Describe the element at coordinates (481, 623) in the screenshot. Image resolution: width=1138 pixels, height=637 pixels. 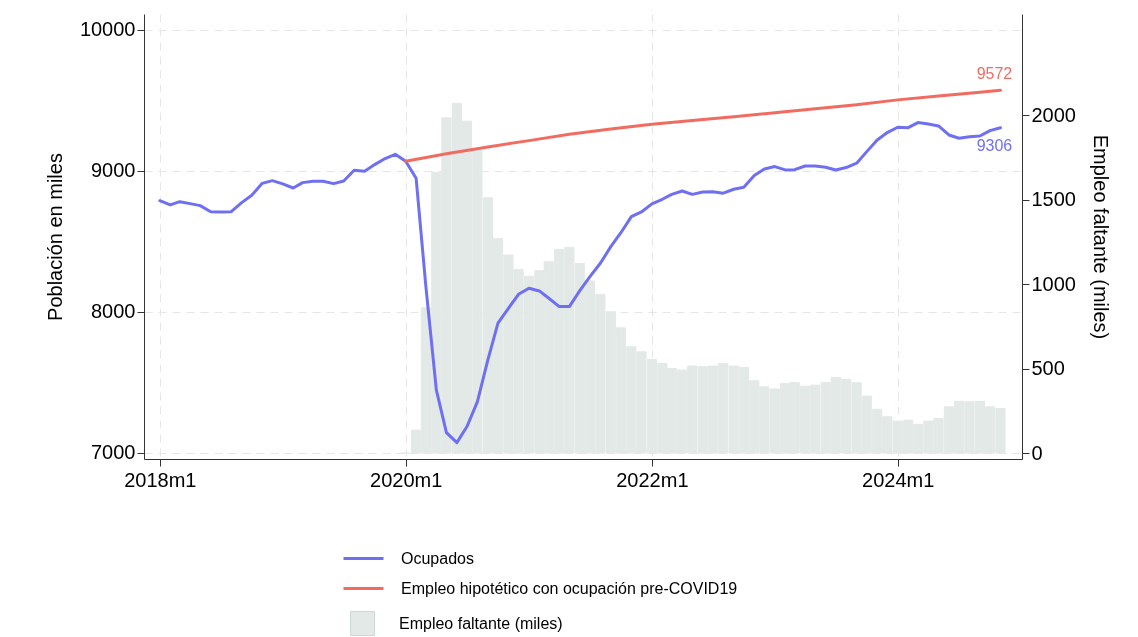
I see `legend-label: Empleo faltante (miles)` at that location.